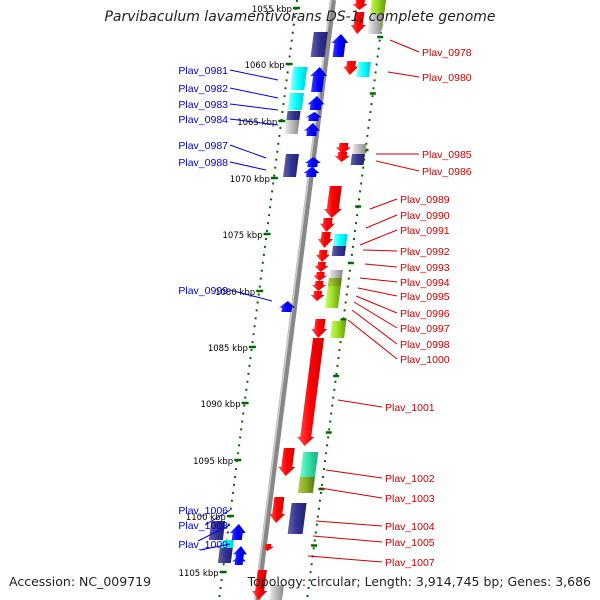 This screenshot has height=600, width=600. What do you see at coordinates (213, 462) in the screenshot?
I see `kbp-tick-label: 1095 kbp` at bounding box center [213, 462].